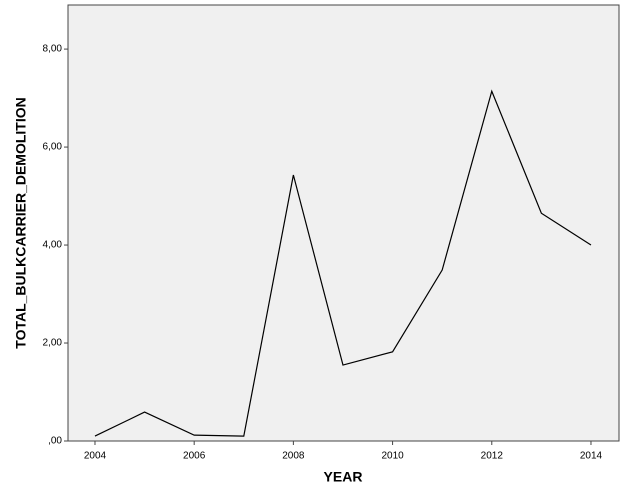 Image resolution: width=626 pixels, height=501 pixels. I want to click on x-tick-label: 2010, so click(392, 456).